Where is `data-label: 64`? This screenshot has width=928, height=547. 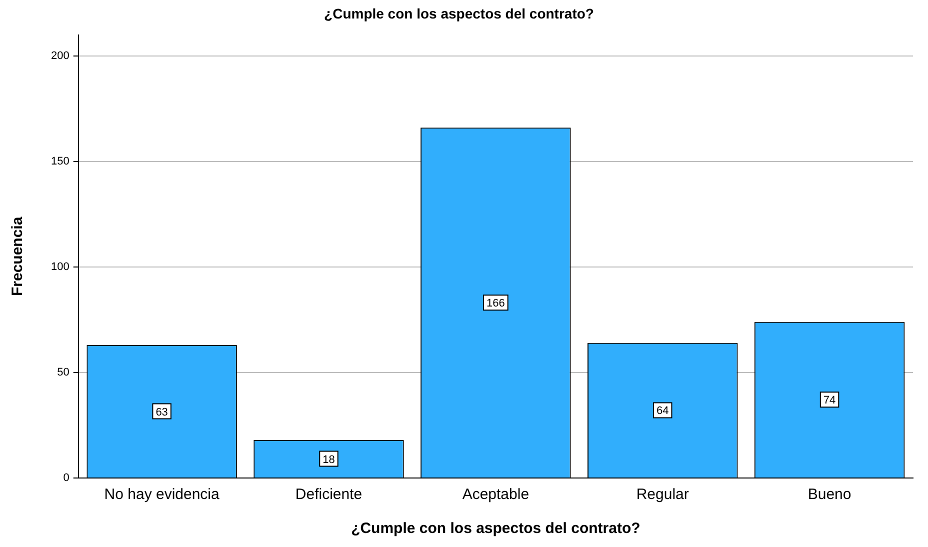 data-label: 64 is located at coordinates (662, 411).